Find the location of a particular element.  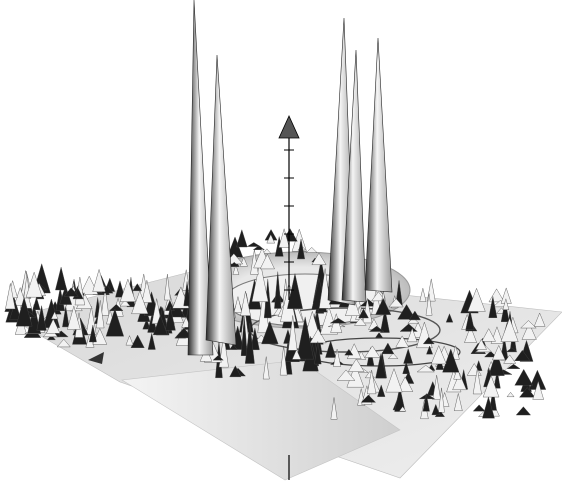

z-axis-arrow is located at coordinates (289, 127).